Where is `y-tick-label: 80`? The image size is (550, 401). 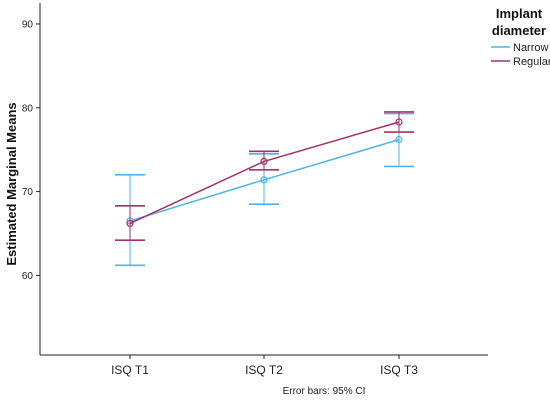
y-tick-label: 80 is located at coordinates (28, 108).